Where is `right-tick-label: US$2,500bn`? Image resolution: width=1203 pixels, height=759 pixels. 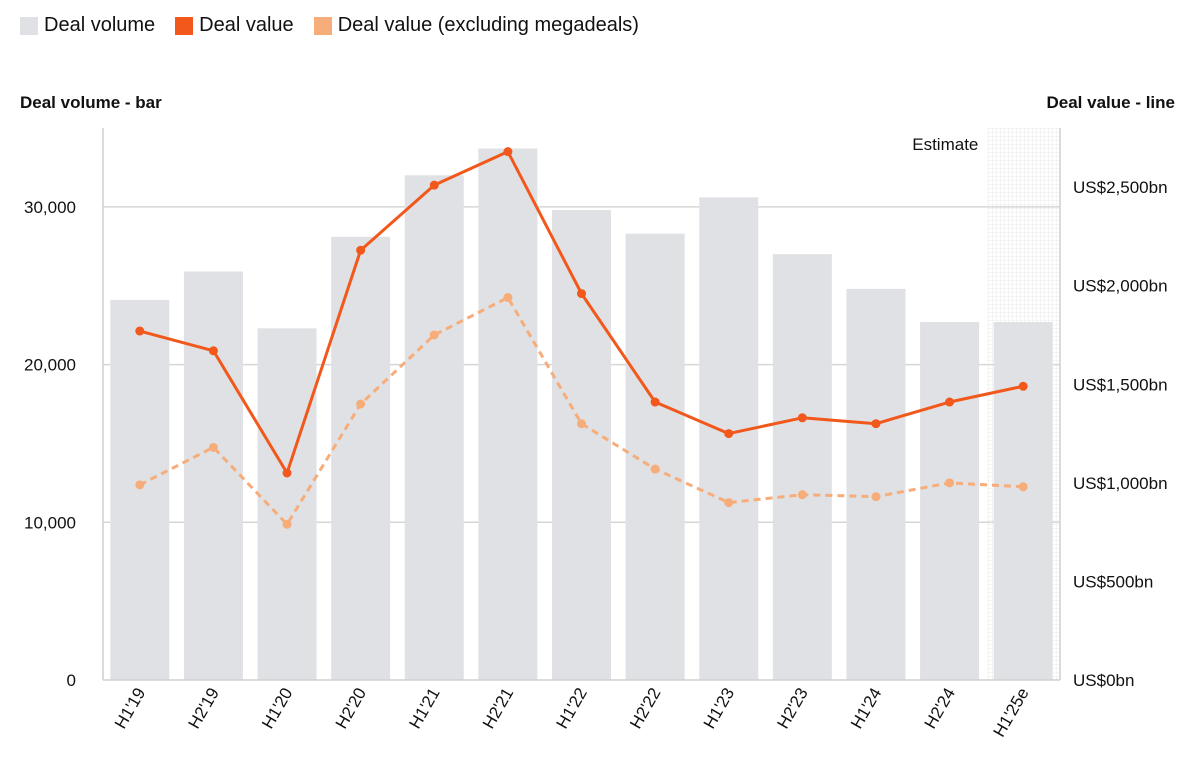 right-tick-label: US$2,500bn is located at coordinates (1120, 187).